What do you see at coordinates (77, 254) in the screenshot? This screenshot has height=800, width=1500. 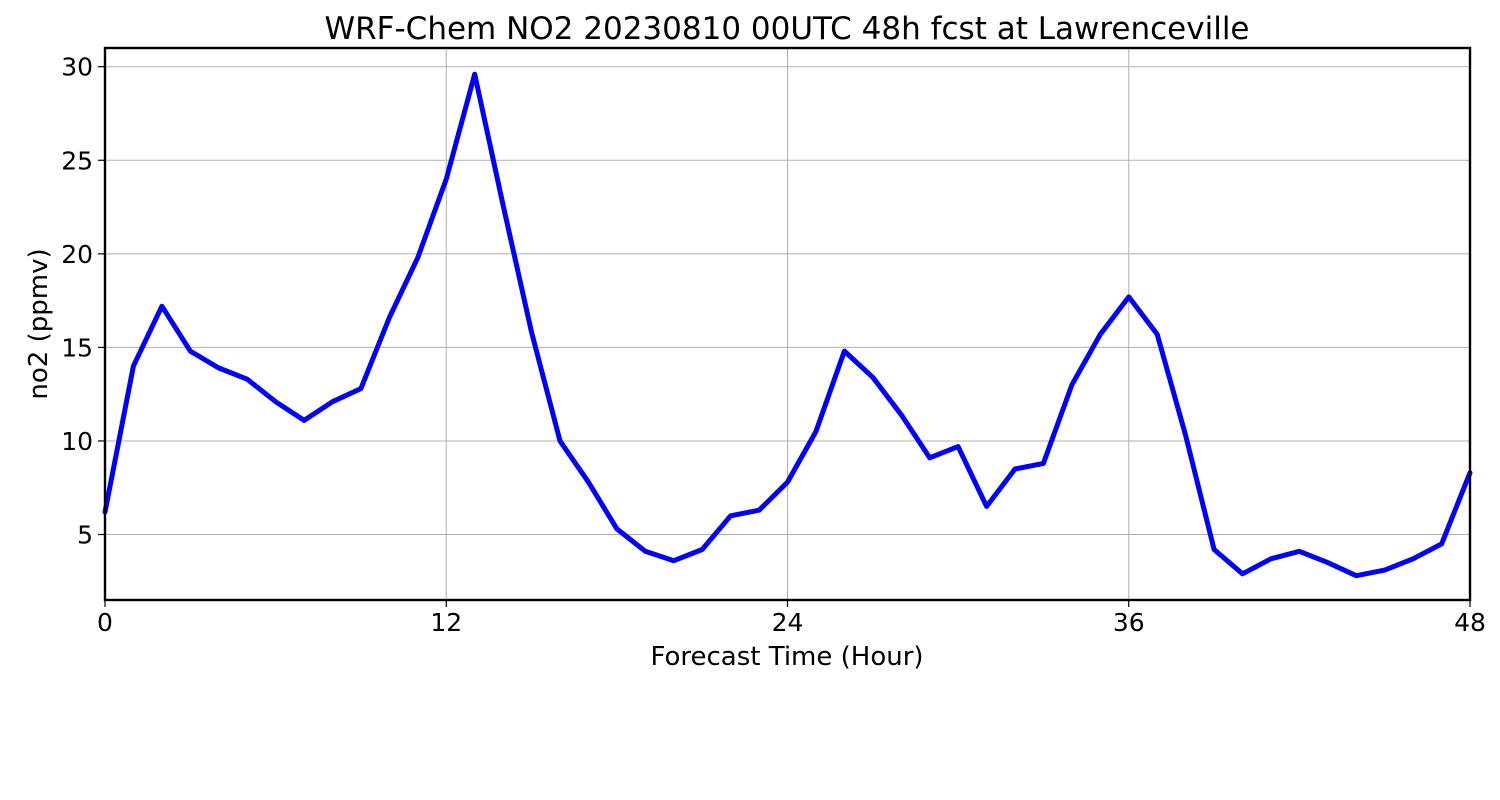 I see `y-tick-label: 20` at bounding box center [77, 254].